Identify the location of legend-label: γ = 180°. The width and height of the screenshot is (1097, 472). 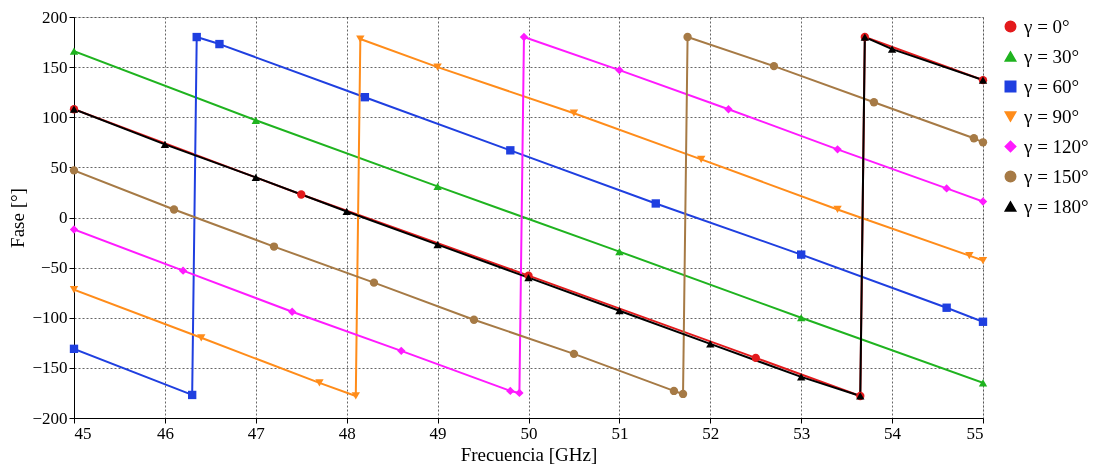
(1056, 206).